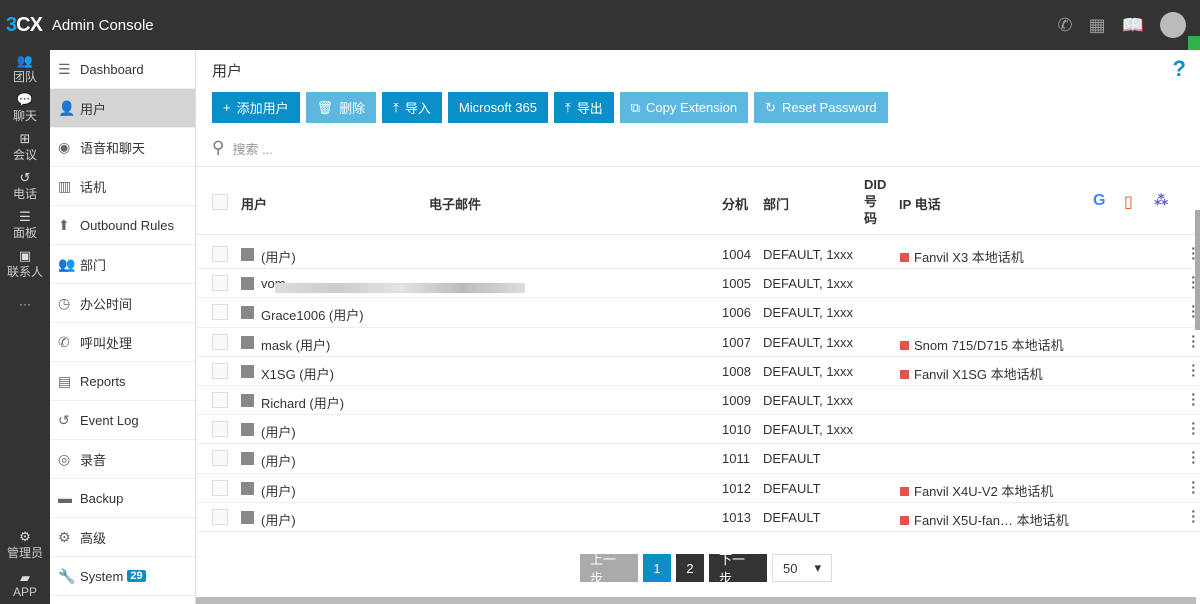 The height and width of the screenshot is (604, 1200). Describe the element at coordinates (25, 69) in the screenshot. I see `rail-item: 👥 团队` at that location.